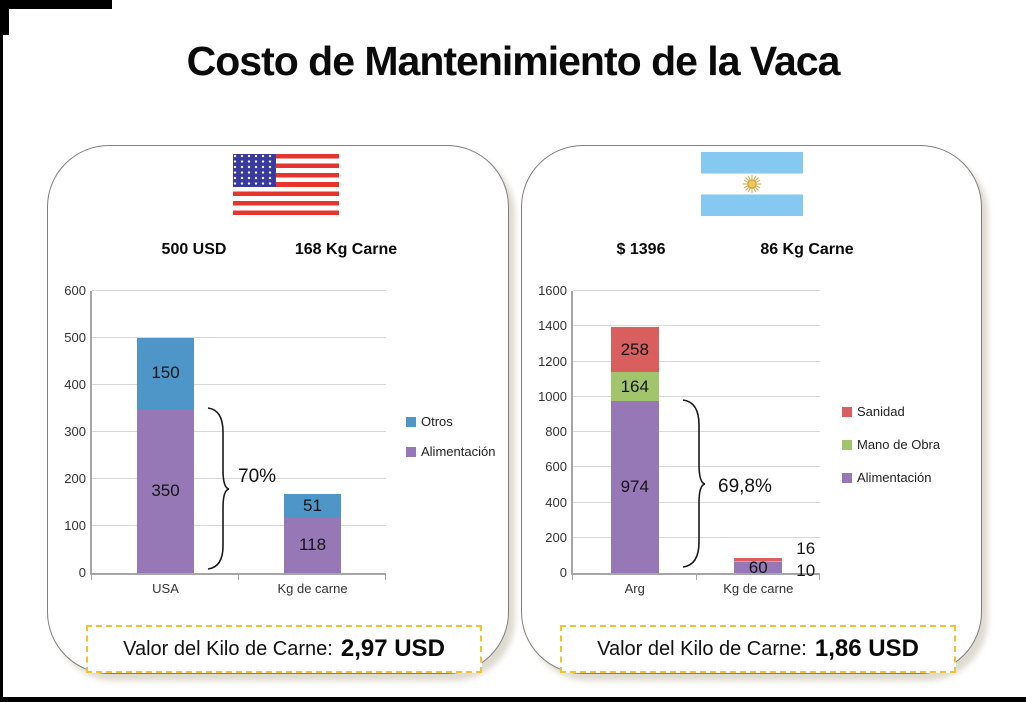 The width and height of the screenshot is (1026, 702). Describe the element at coordinates (866, 648) in the screenshot. I see `argentina-value-amount: 1,86 USD` at that location.